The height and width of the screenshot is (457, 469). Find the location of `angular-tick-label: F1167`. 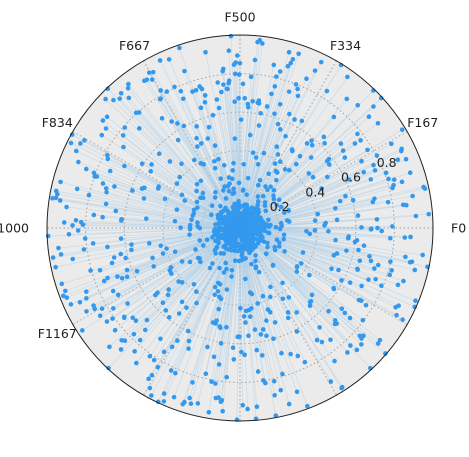

angular-tick-label: F1167 is located at coordinates (57, 333).